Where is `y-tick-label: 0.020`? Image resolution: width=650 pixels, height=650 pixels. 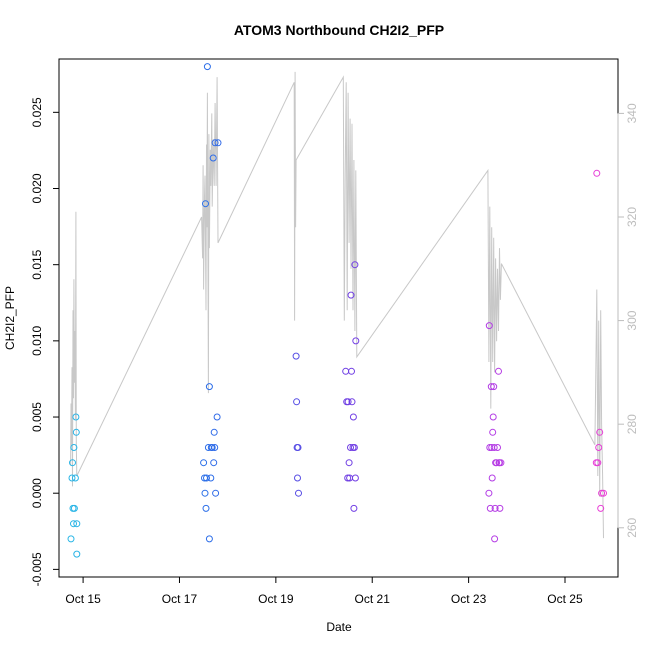 y-tick-label: 0.020 is located at coordinates (37, 188).